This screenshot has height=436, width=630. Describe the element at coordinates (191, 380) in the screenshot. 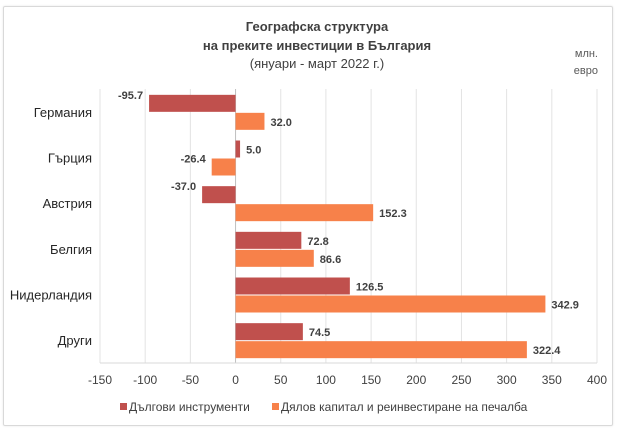

I see `x-tick-label: -50` at that location.